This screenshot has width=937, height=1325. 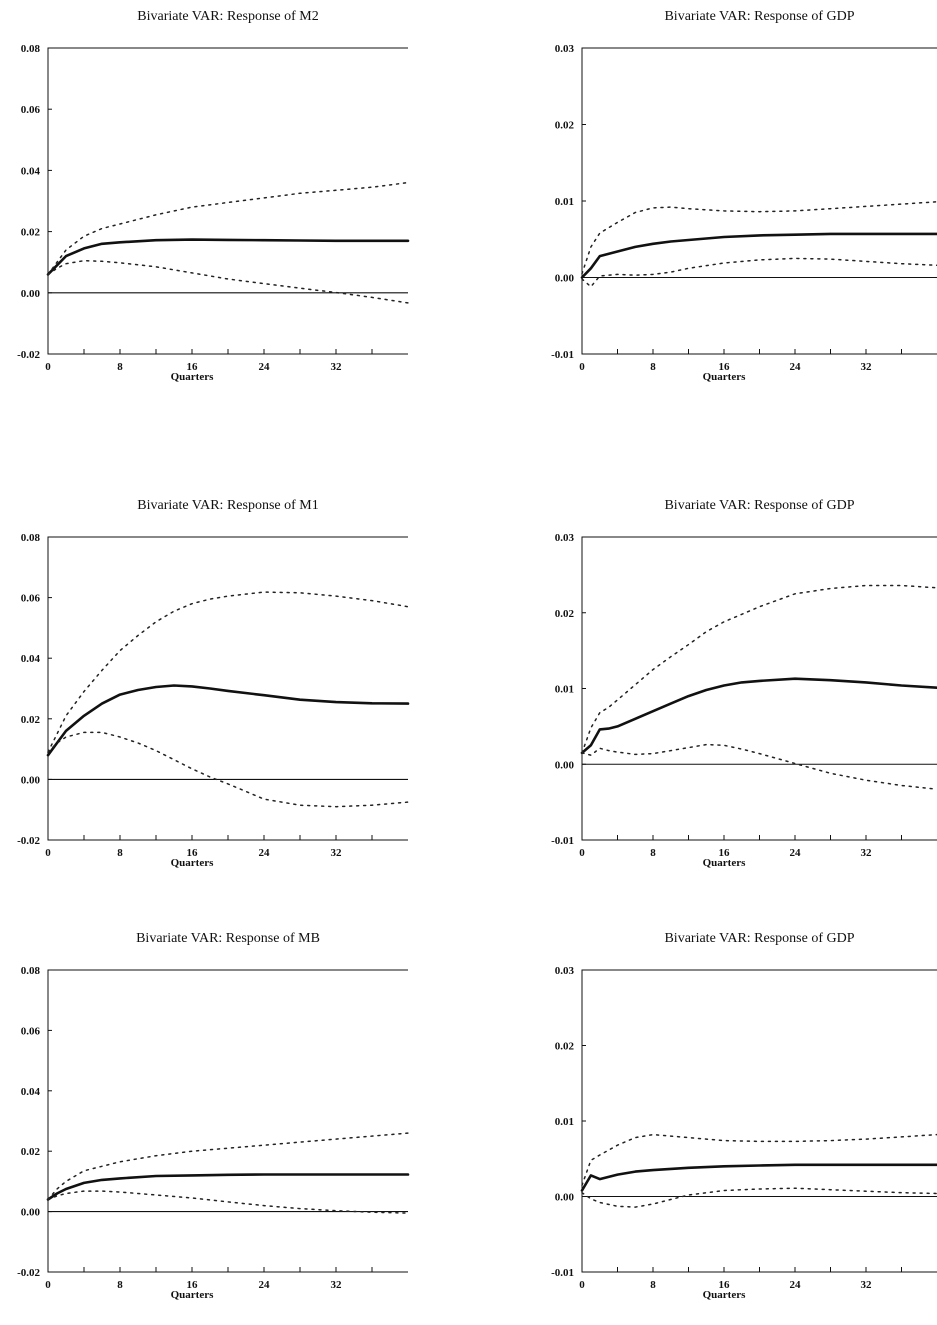 What do you see at coordinates (227, 505) in the screenshot?
I see `chart-title: Bivariate VAR: Response of M1` at bounding box center [227, 505].